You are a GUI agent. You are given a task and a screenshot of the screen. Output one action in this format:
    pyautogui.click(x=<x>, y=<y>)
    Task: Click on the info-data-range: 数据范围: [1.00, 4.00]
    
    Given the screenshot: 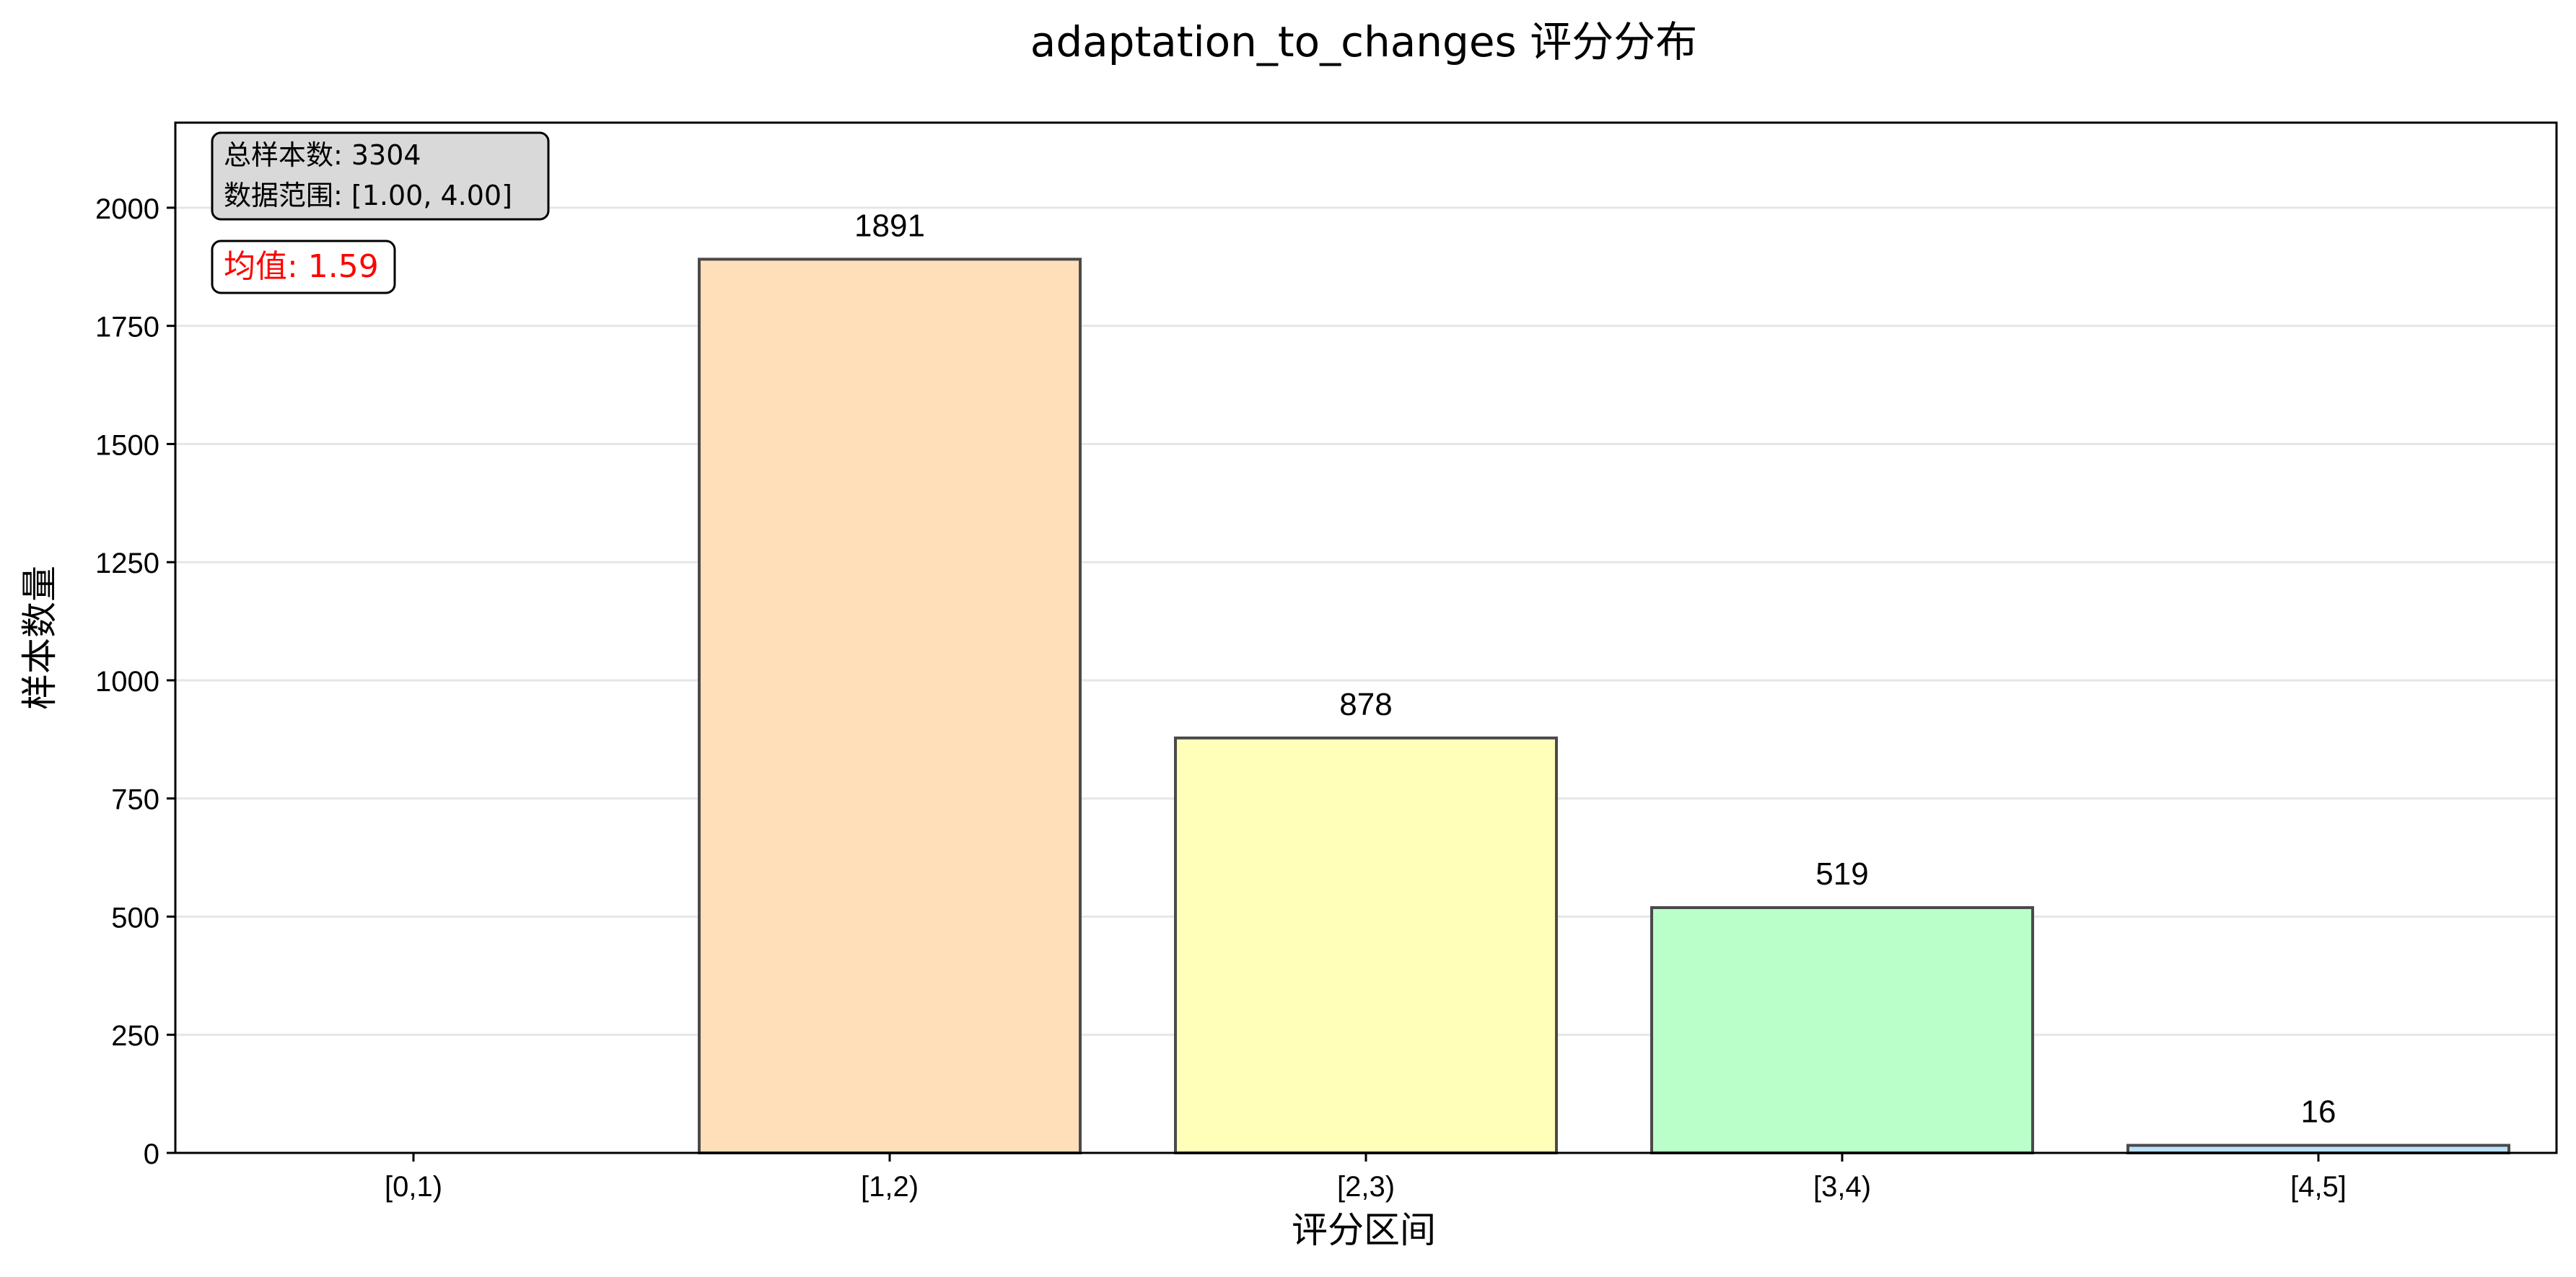 What is the action you would take?
    pyautogui.click(x=368, y=195)
    